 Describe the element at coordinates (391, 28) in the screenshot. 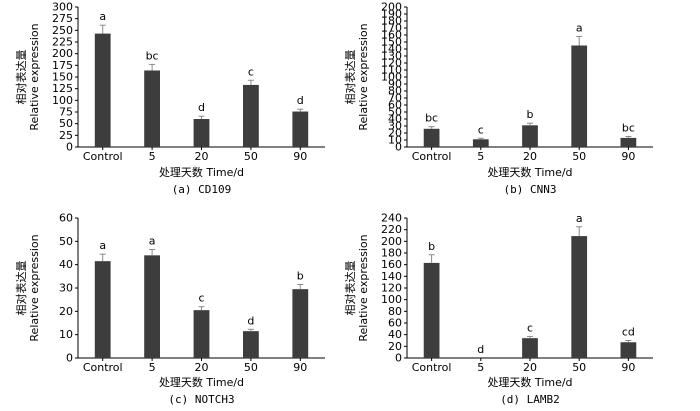

I see `y-tick-label: 170` at that location.